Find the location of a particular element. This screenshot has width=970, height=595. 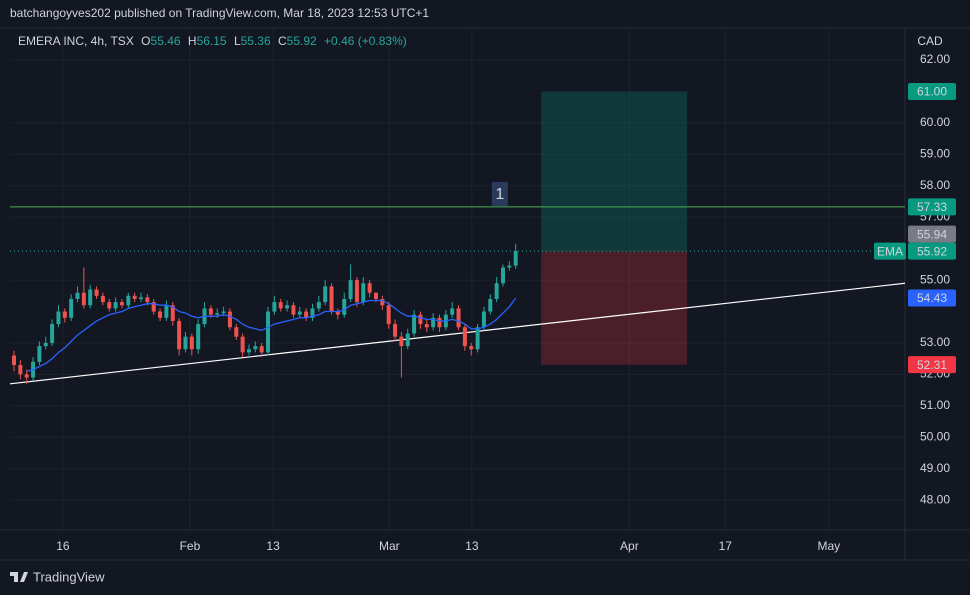

l-label: L is located at coordinates (237, 41).